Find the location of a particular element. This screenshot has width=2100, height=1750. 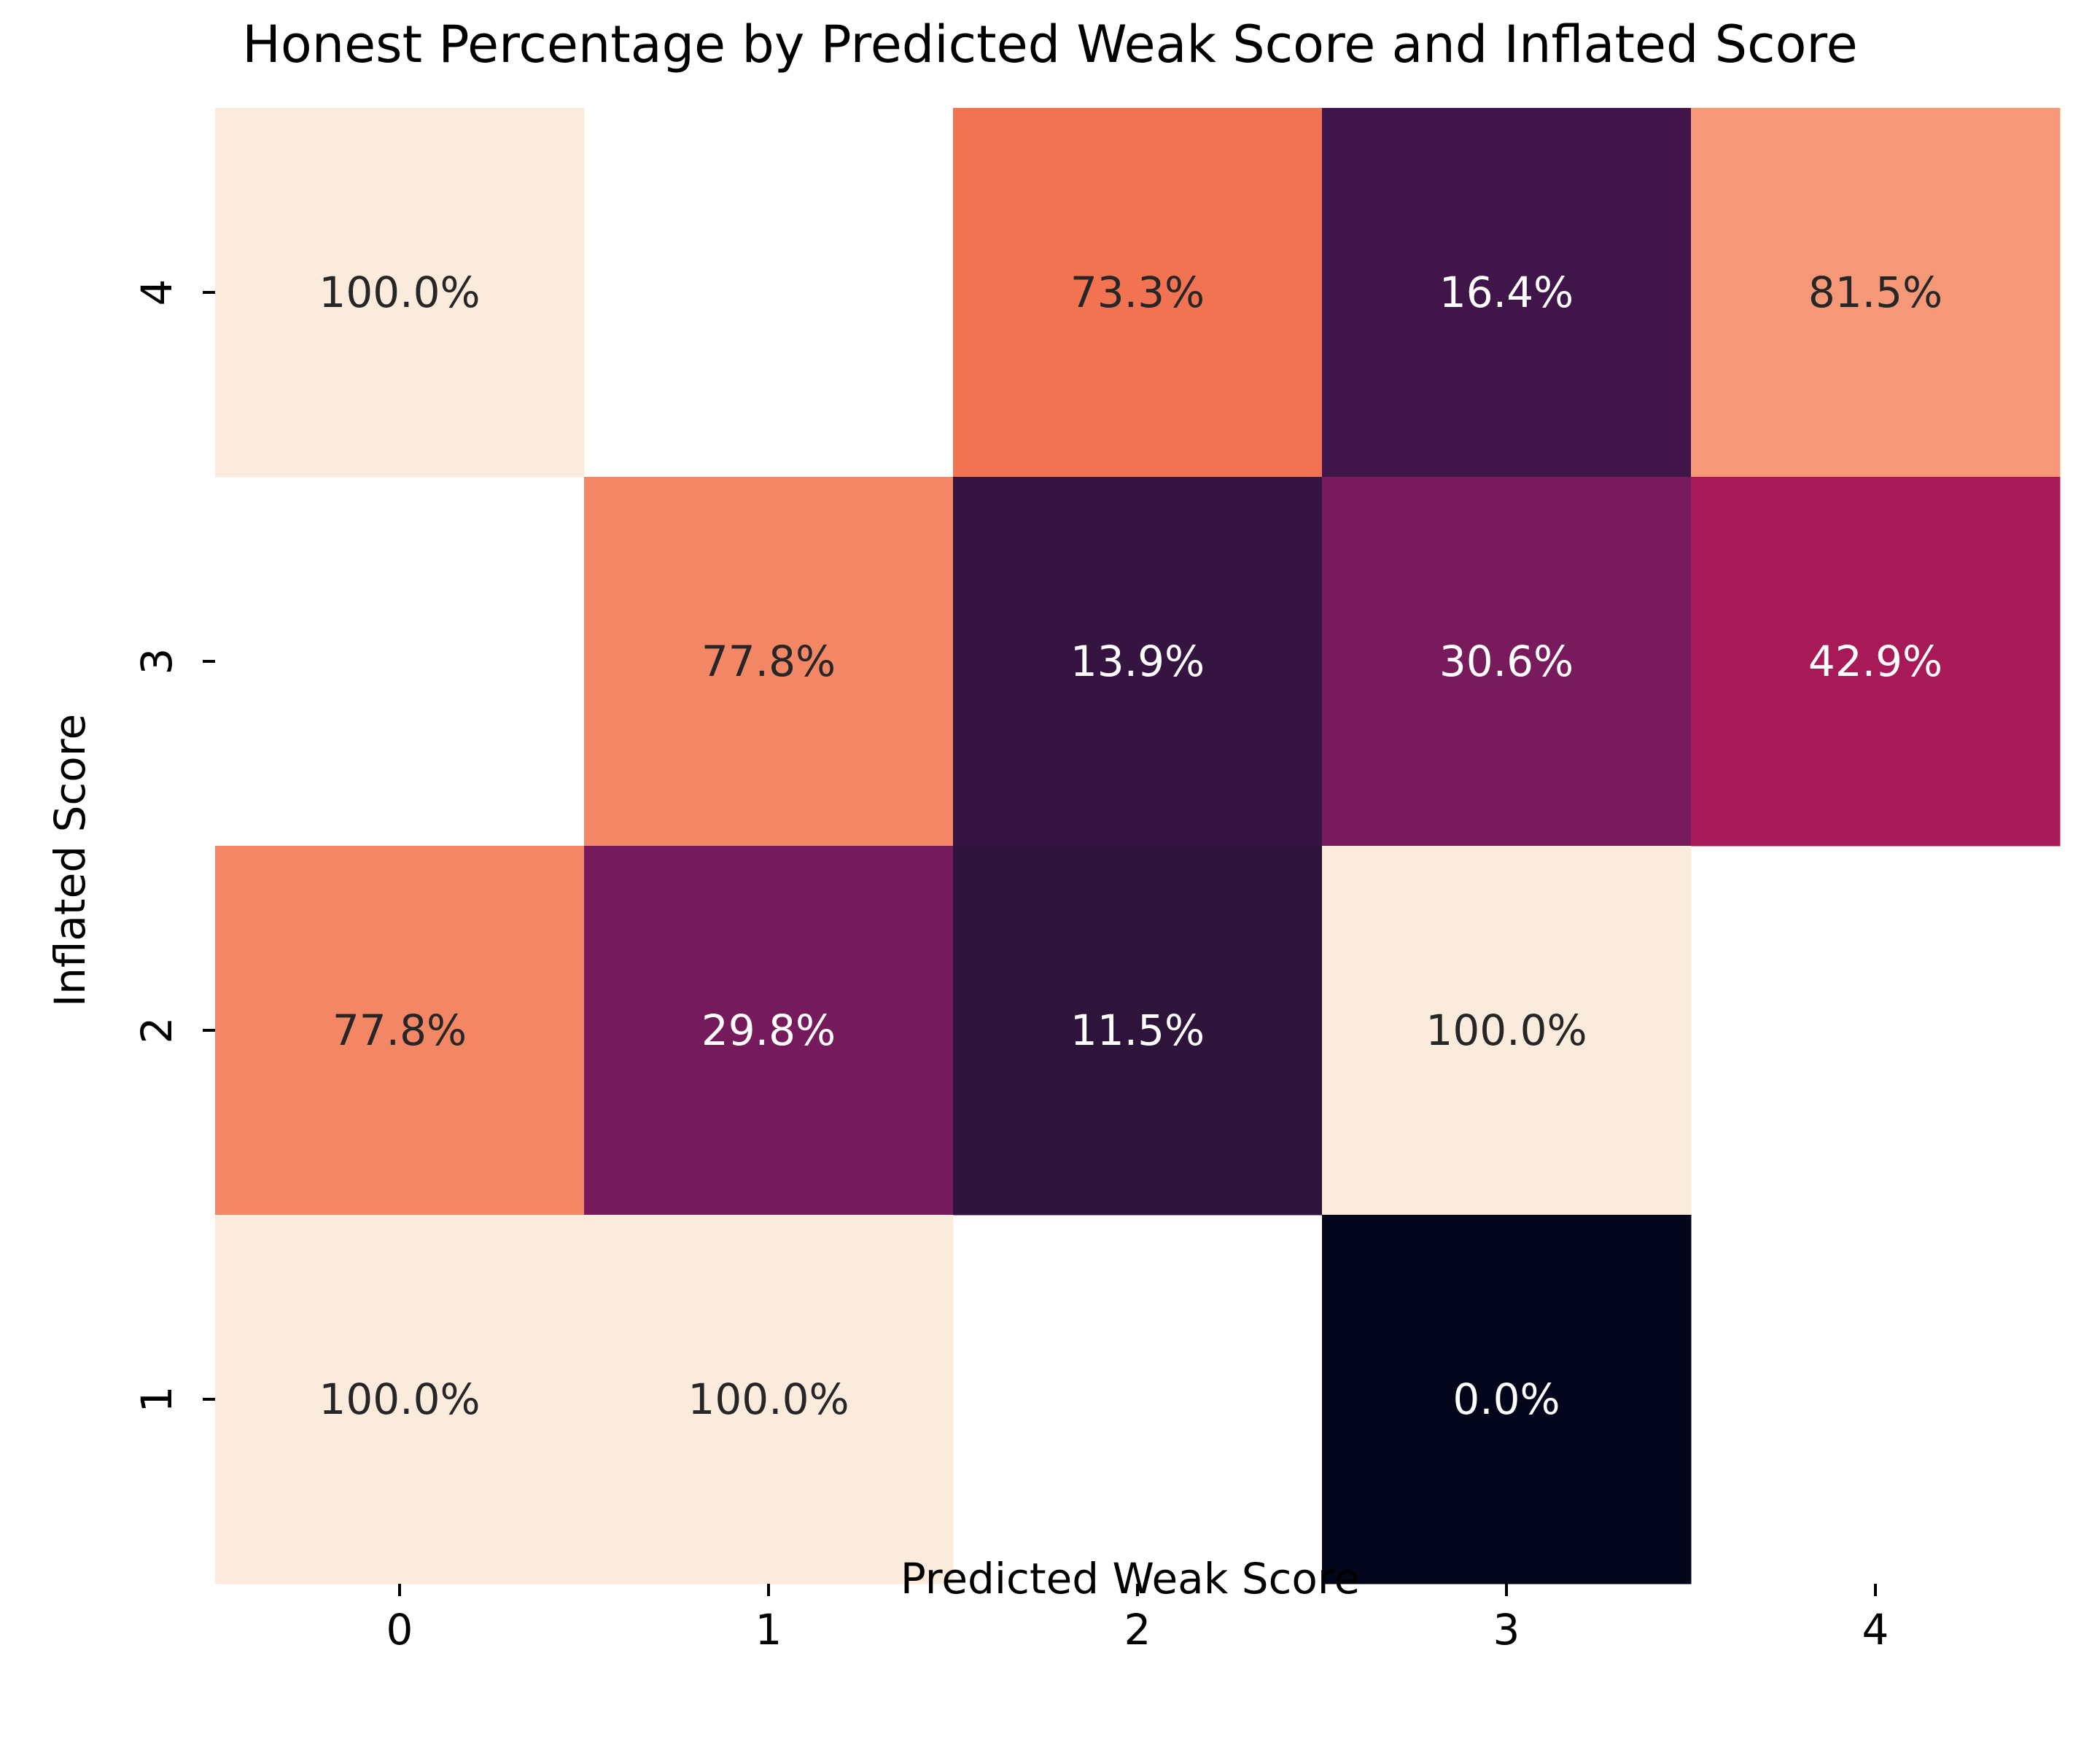

x-tick-label: 2 is located at coordinates (1137, 1629).